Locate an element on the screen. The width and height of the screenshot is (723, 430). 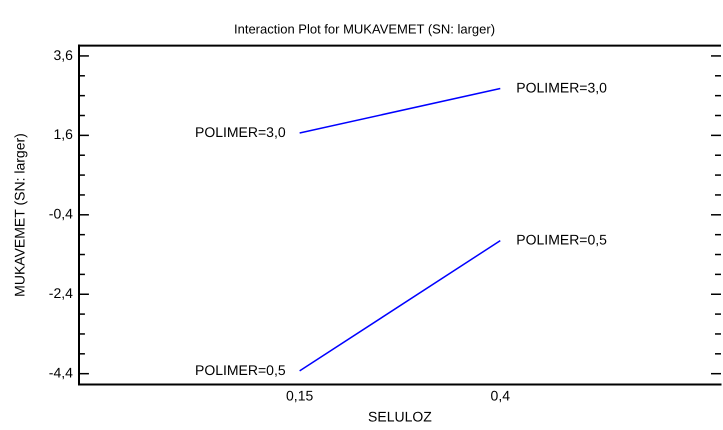
y-tick-label: -0,4 is located at coordinates (61, 214).